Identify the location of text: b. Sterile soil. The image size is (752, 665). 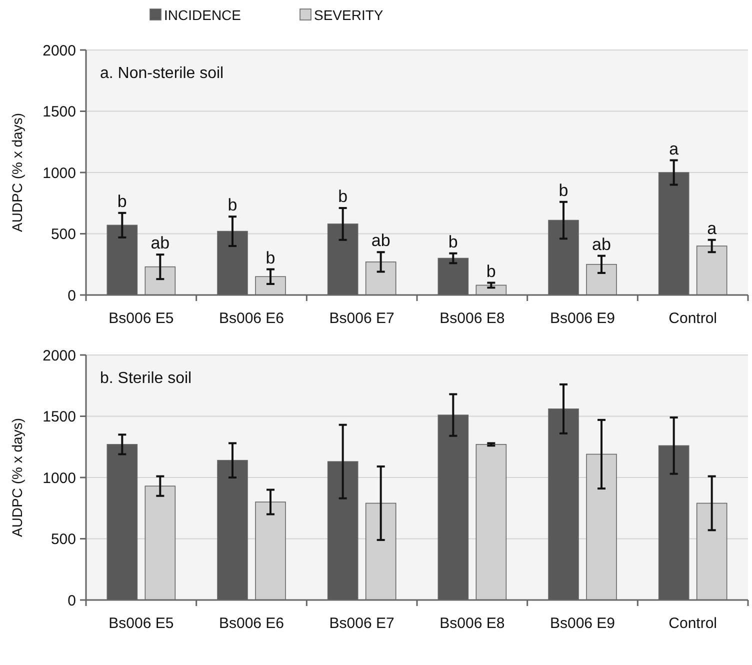
(146, 378).